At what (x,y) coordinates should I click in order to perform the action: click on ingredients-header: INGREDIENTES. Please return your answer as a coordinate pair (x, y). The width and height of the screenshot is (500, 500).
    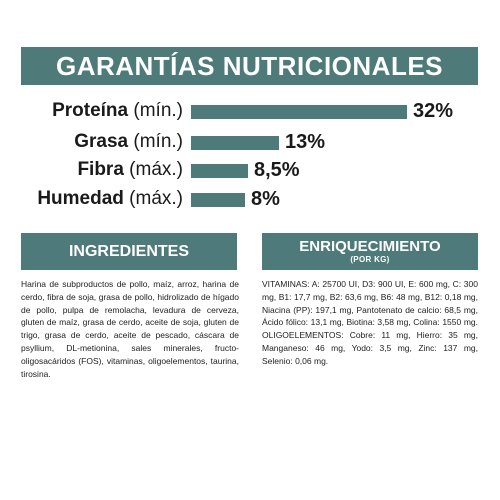
    Looking at the image, I should click on (129, 251).